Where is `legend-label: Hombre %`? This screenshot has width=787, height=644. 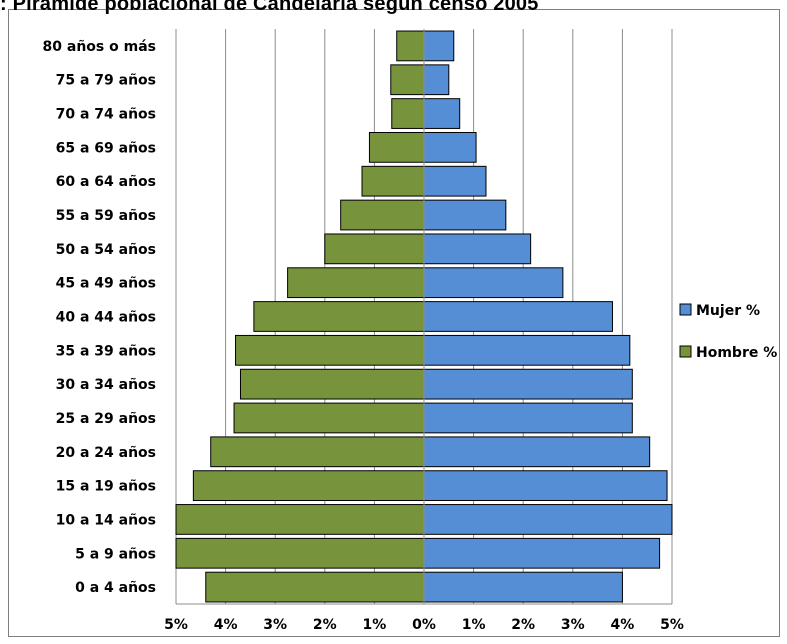
legend-label: Hombre % is located at coordinates (736, 353).